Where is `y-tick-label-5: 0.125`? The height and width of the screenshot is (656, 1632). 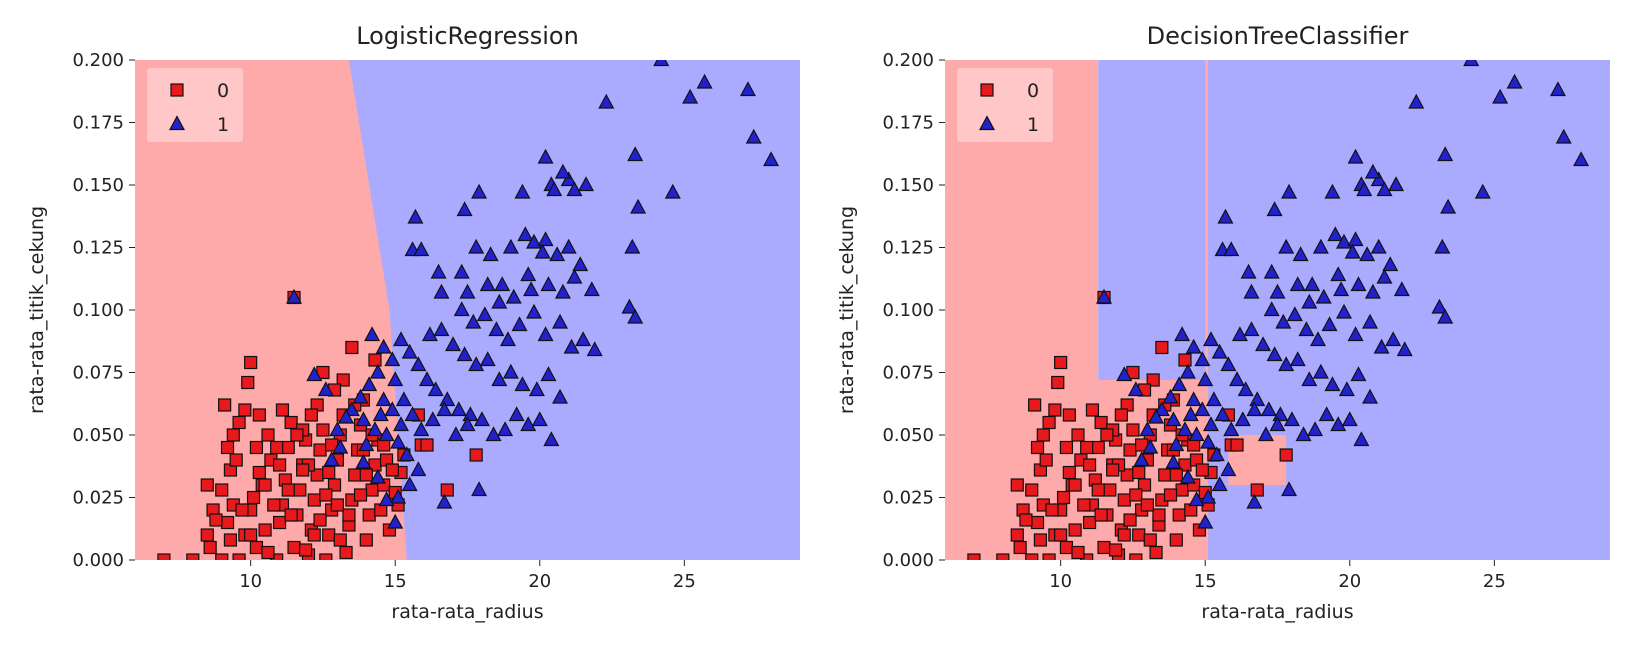
y-tick-label-5: 0.125 is located at coordinates (908, 248).